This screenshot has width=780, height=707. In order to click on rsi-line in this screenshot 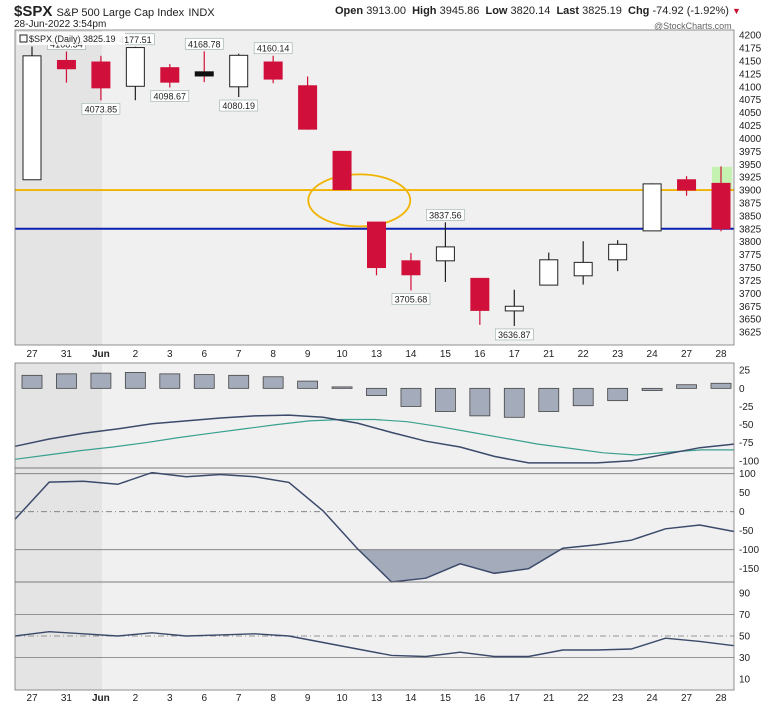, I will do `click(374, 644)`.